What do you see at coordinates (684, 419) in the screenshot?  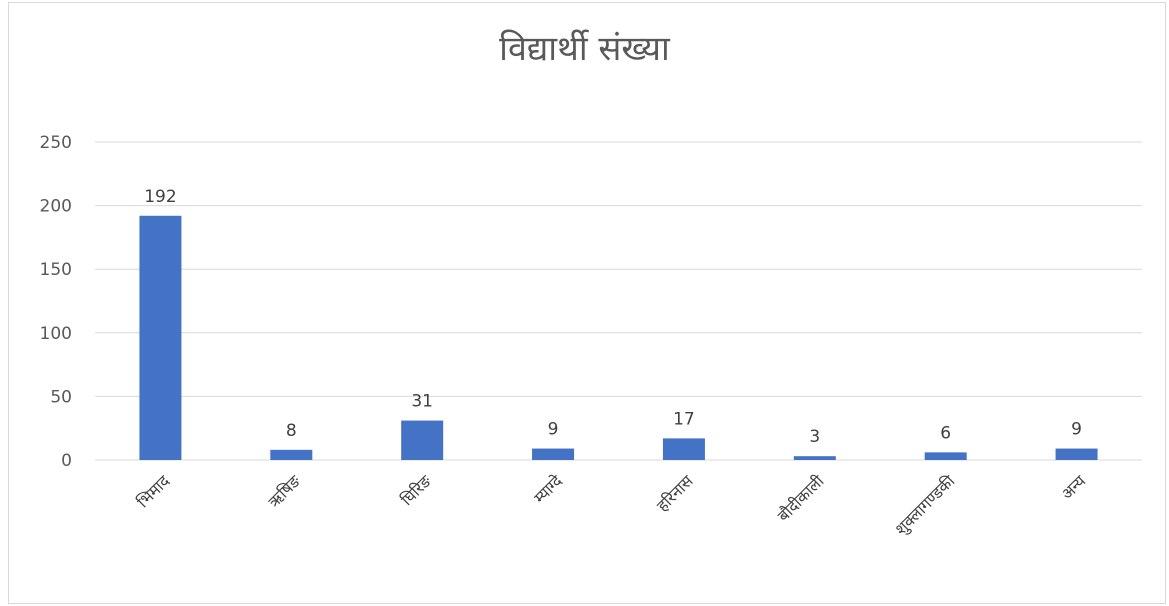 I see `data-label: 17` at bounding box center [684, 419].